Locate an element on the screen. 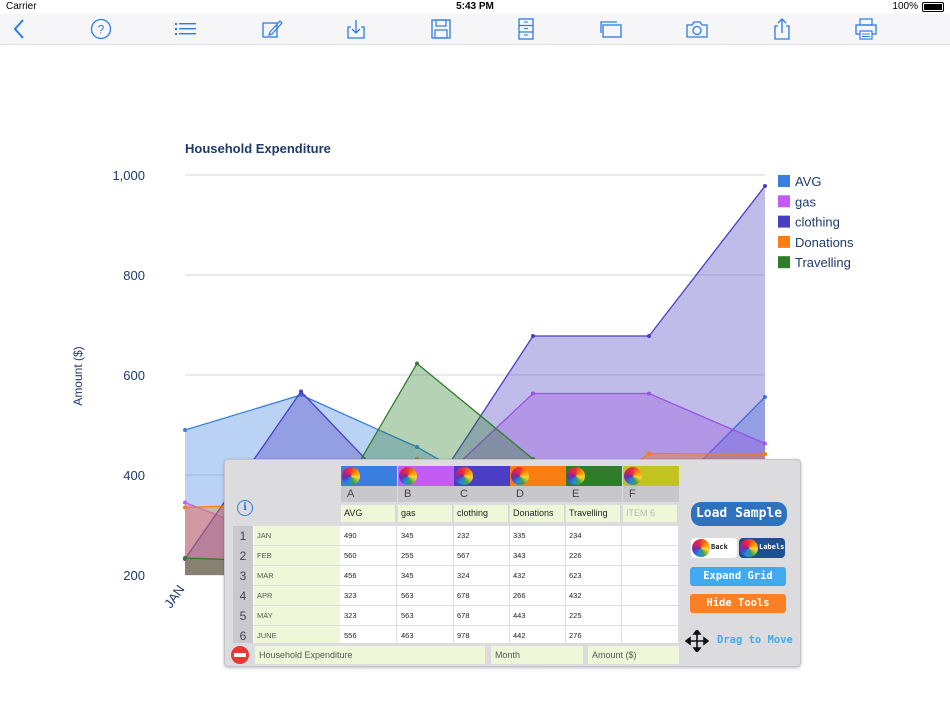 Image resolution: width=950 pixels, height=712 pixels. move-arrows-icon is located at coordinates (697, 641).